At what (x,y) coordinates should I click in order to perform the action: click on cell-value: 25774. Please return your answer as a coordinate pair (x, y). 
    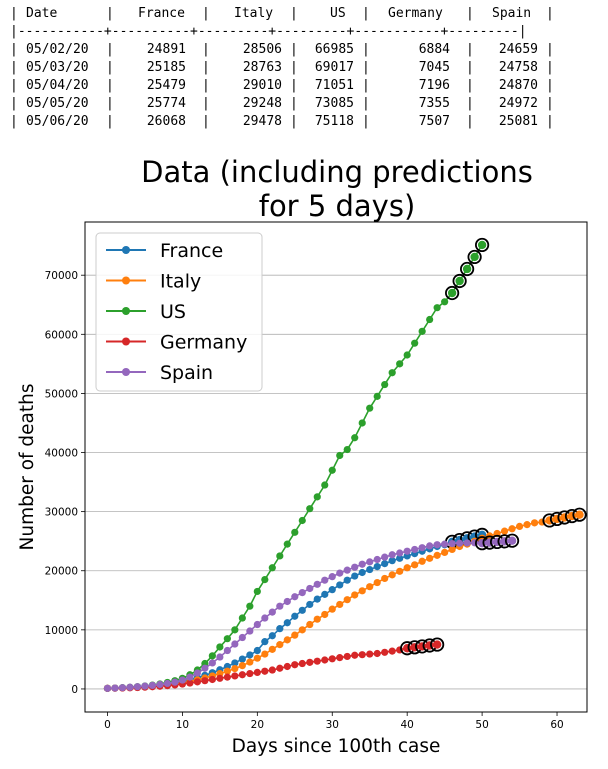
    Looking at the image, I should click on (166, 103).